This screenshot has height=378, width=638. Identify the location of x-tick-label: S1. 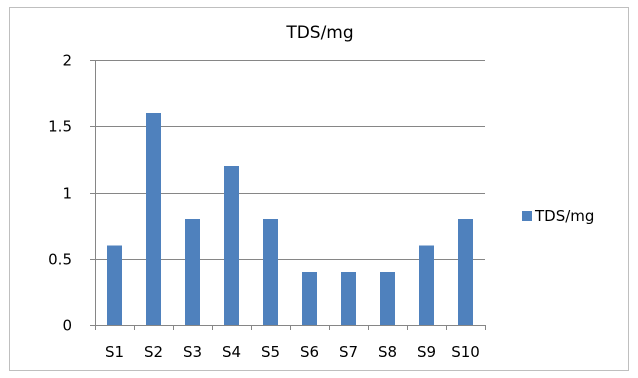
(114, 352).